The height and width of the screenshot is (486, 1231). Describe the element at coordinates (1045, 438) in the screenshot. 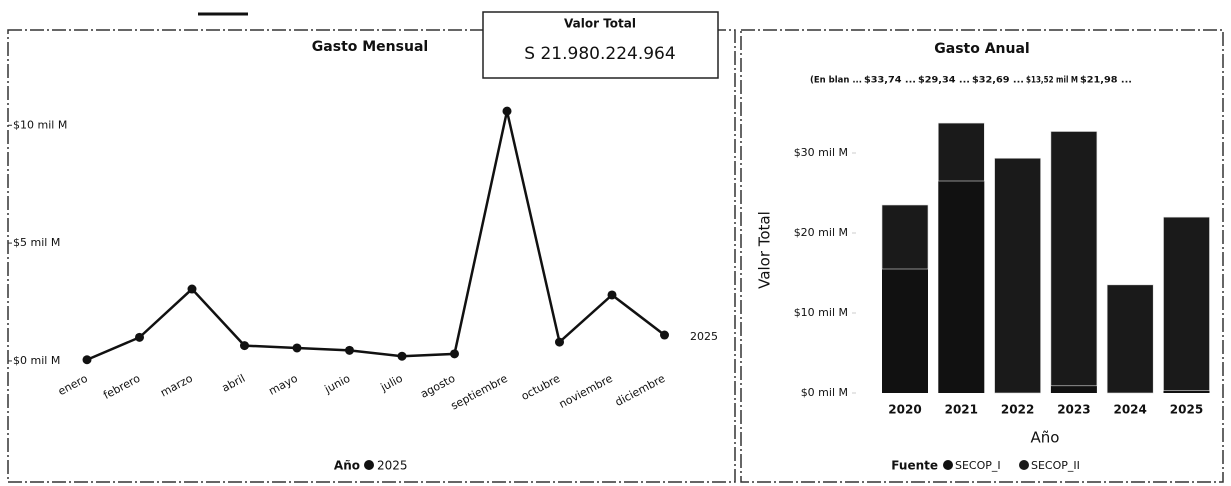

I see `x-axis-title: Año` at that location.